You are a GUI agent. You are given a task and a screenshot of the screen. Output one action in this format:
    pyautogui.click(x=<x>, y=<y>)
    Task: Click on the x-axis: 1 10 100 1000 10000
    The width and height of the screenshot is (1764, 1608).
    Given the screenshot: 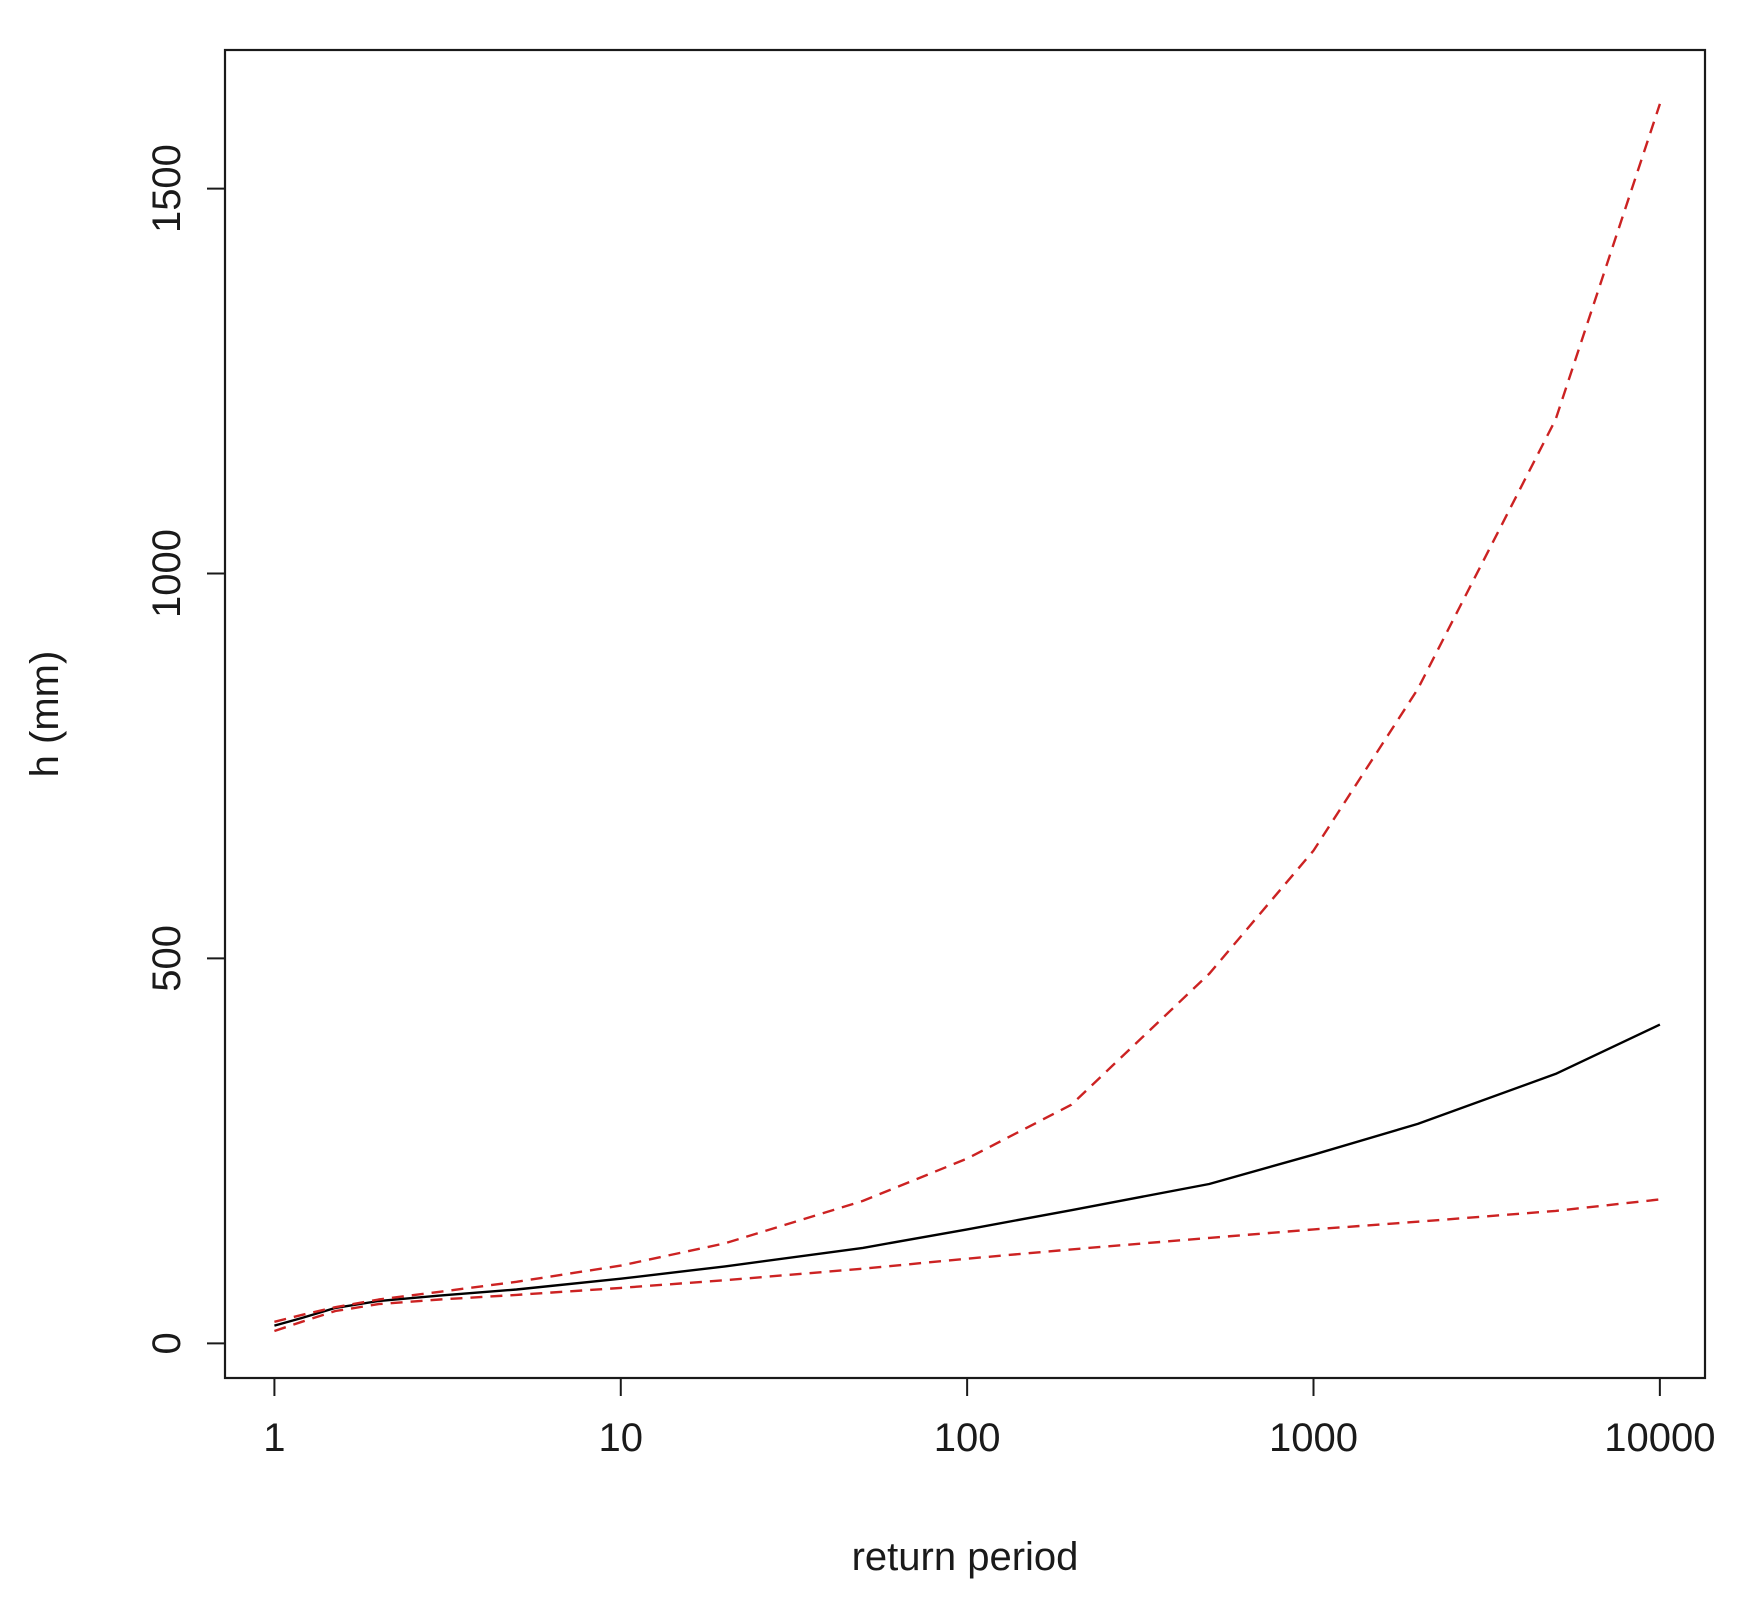 What is the action you would take?
    pyautogui.click(x=989, y=1419)
    